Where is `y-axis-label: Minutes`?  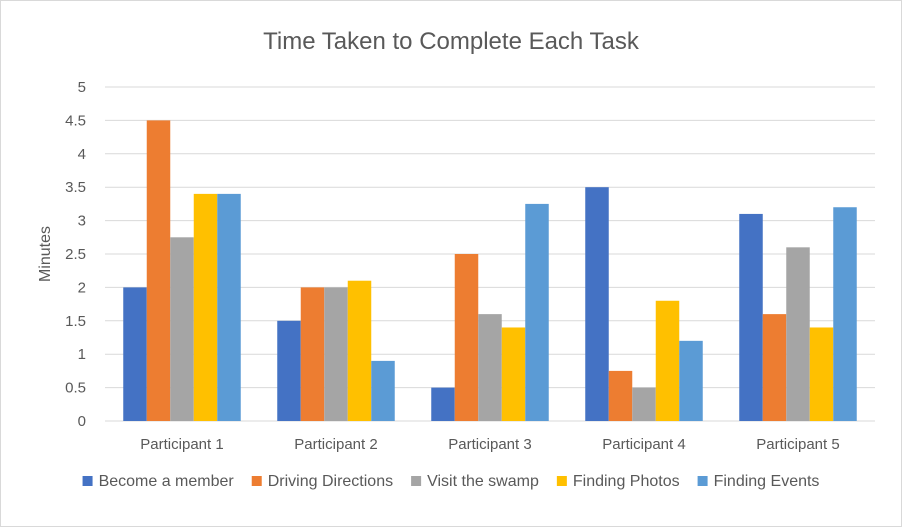 y-axis-label: Minutes is located at coordinates (45, 254).